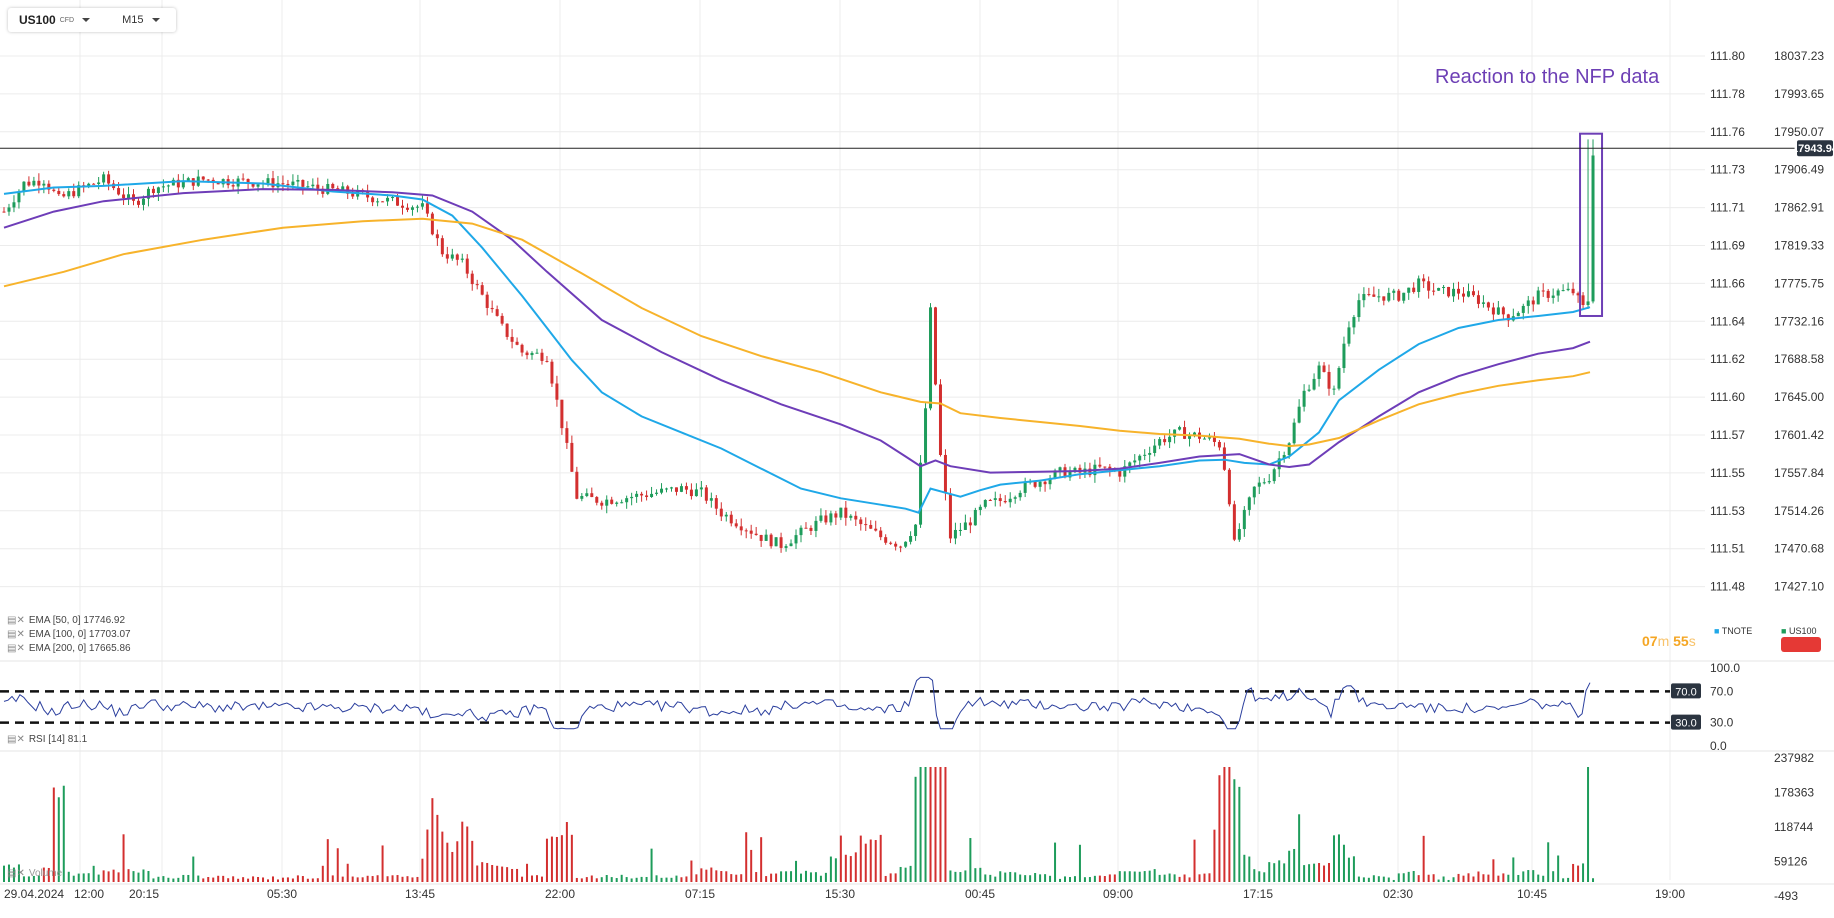  Describe the element at coordinates (37, 20) in the screenshot. I see `symbol-label: US100` at that location.